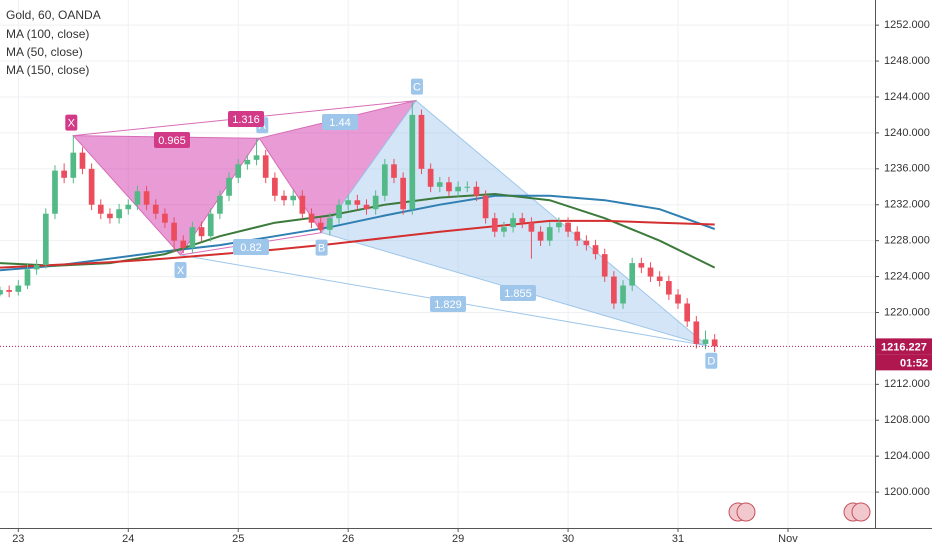 This screenshot has width=932, height=550. What do you see at coordinates (907, 456) in the screenshot?
I see `y-tick-label: 1204.000` at bounding box center [907, 456].